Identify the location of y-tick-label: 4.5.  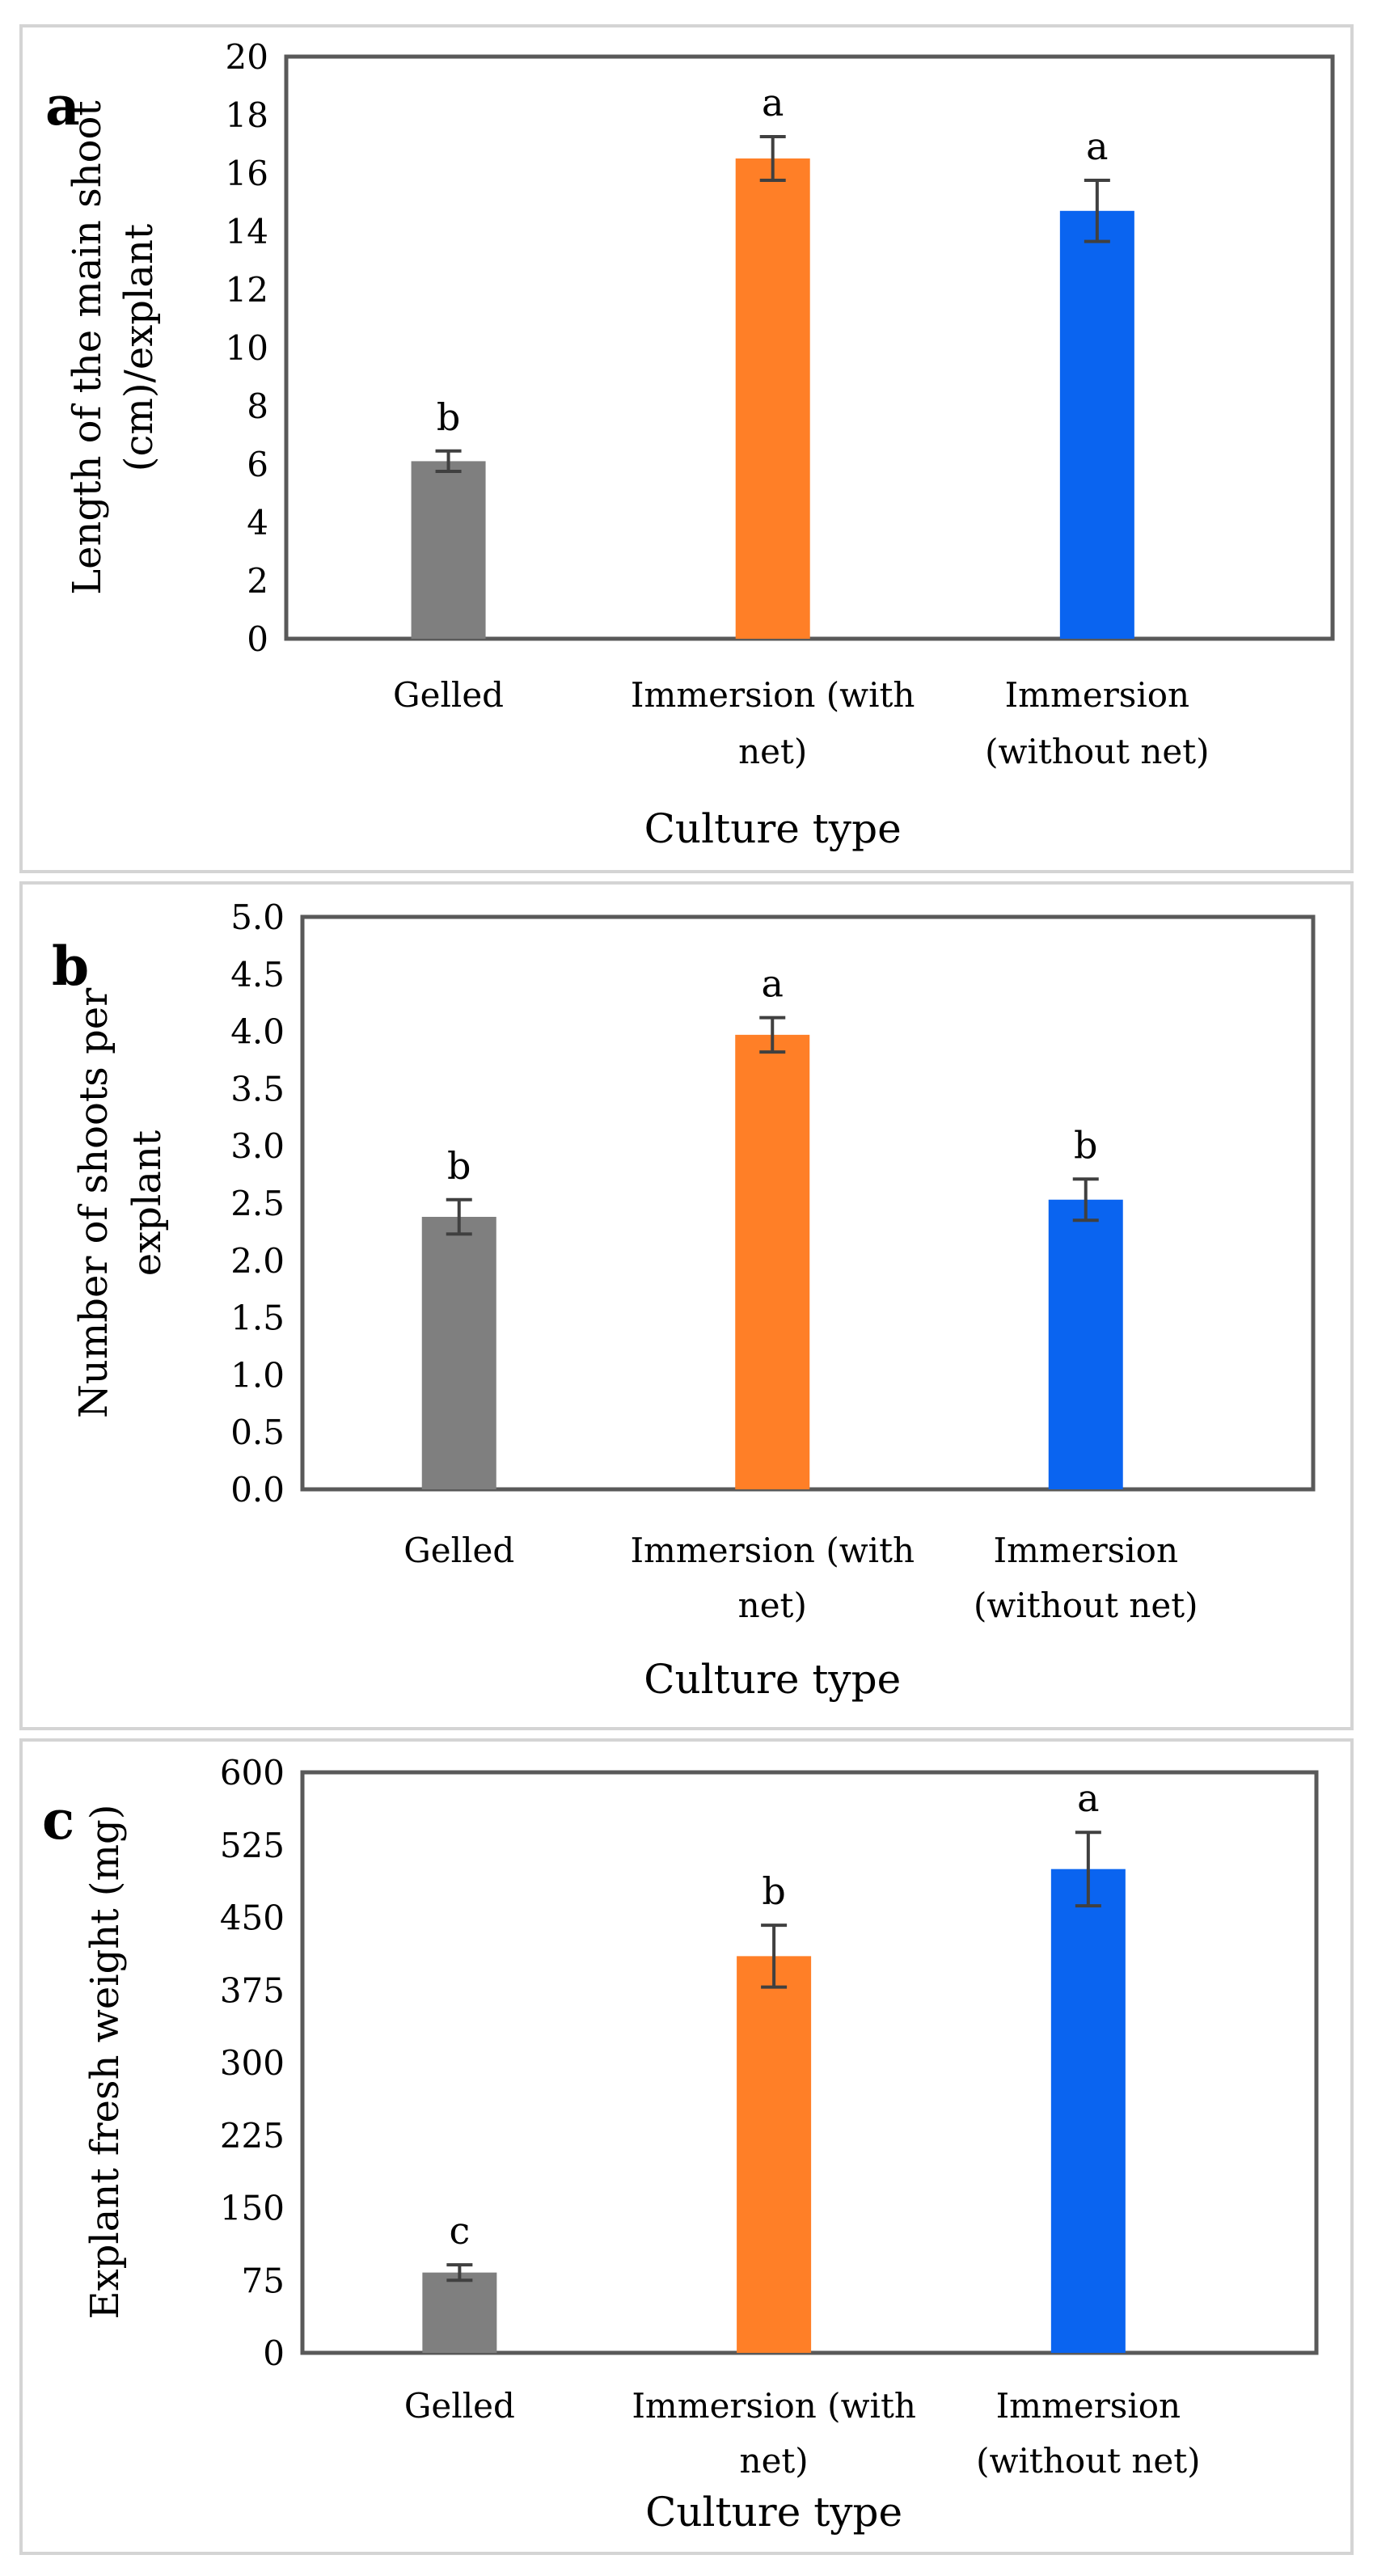
(257, 975).